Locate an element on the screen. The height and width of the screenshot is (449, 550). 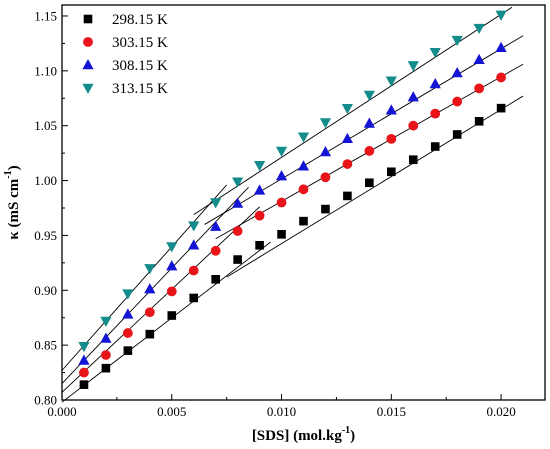
x-tick-label: 0.000 is located at coordinates (61, 411).